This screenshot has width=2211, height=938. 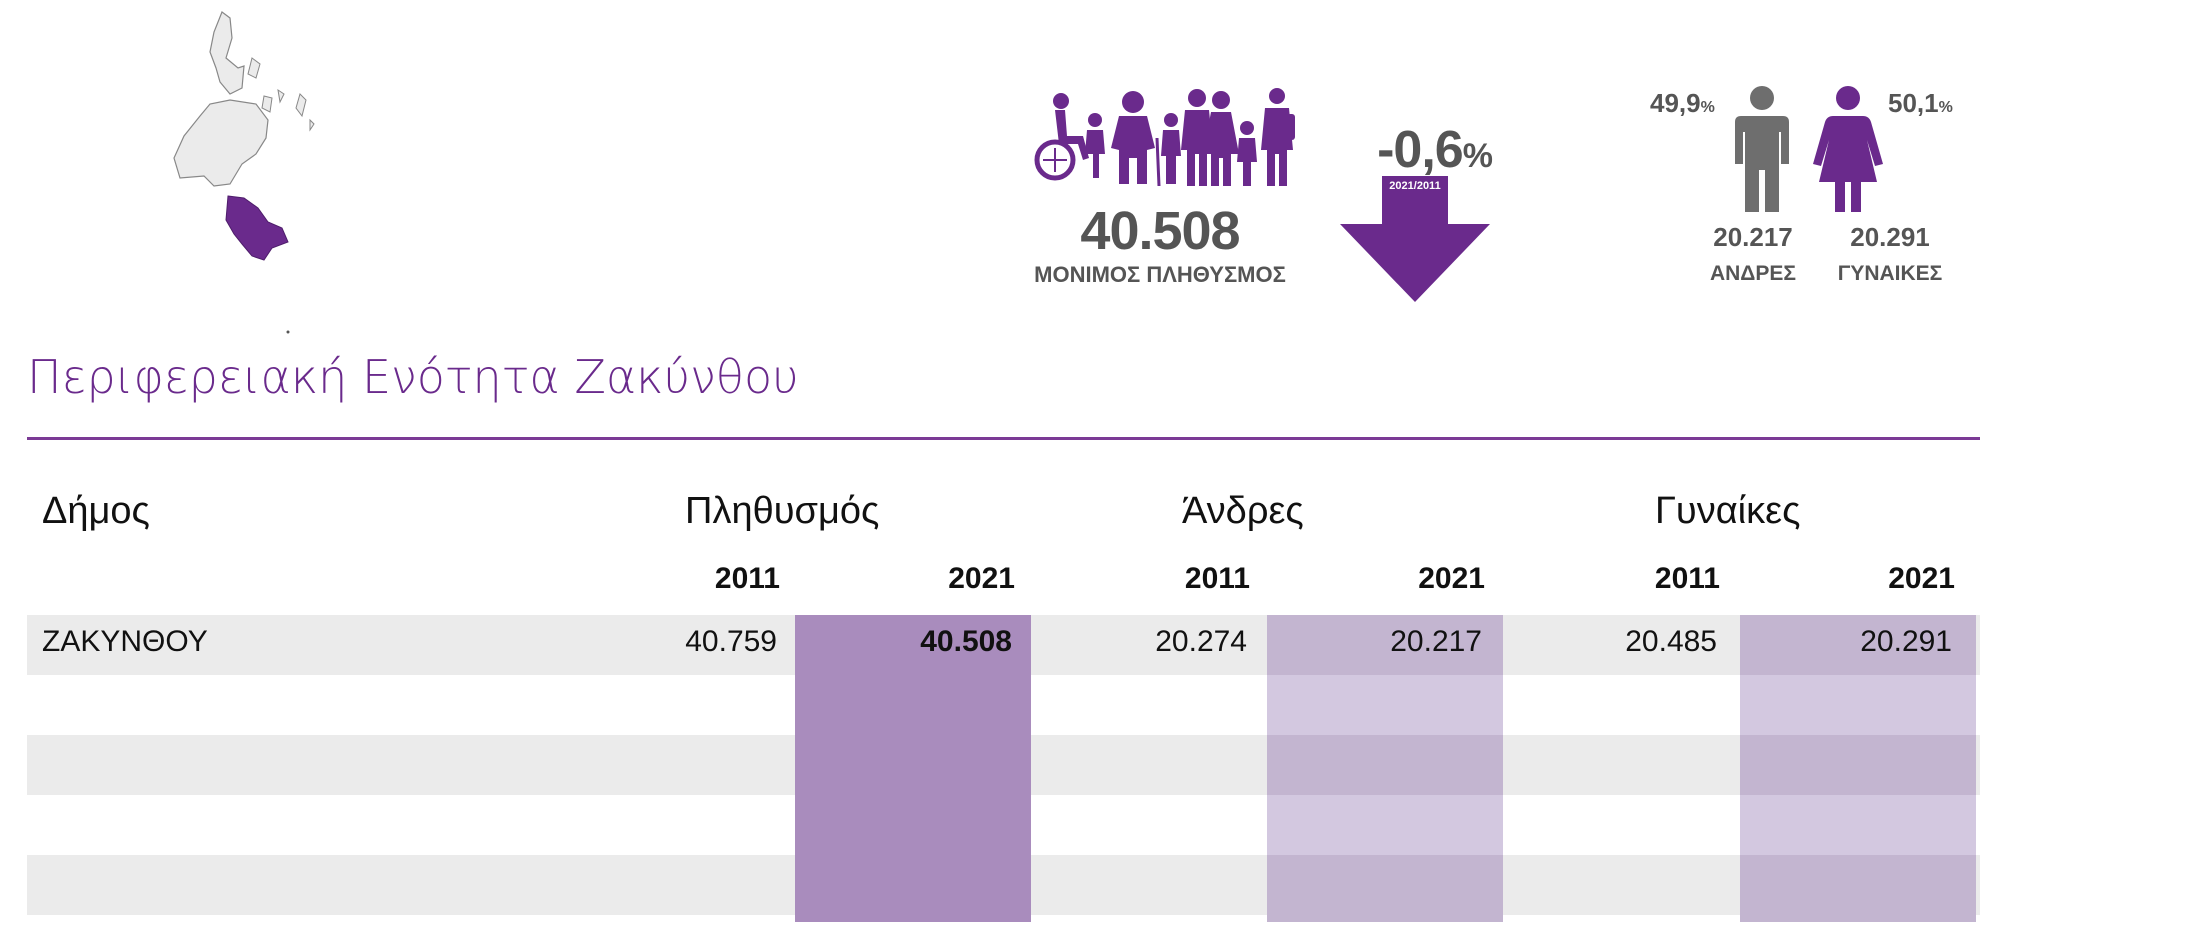 I want to click on population-value: 40.508, so click(x=1160, y=231).